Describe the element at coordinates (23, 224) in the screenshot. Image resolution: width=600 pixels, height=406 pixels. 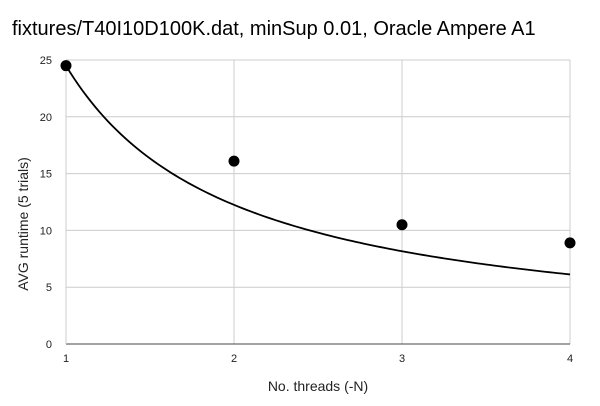
I see `y-axis-label: AVG runtime (5 trials)` at that location.